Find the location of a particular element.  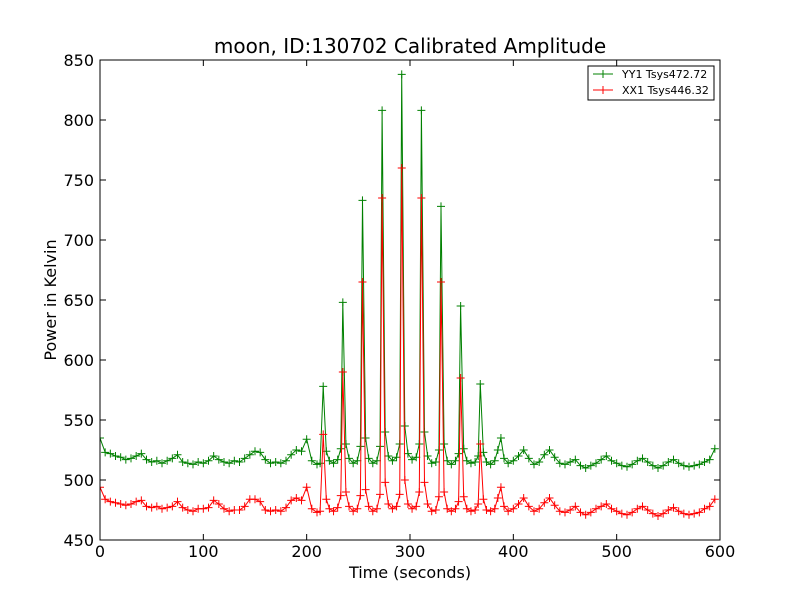

legend-label-xx1: XX1 Tsys446.32 is located at coordinates (665, 90).